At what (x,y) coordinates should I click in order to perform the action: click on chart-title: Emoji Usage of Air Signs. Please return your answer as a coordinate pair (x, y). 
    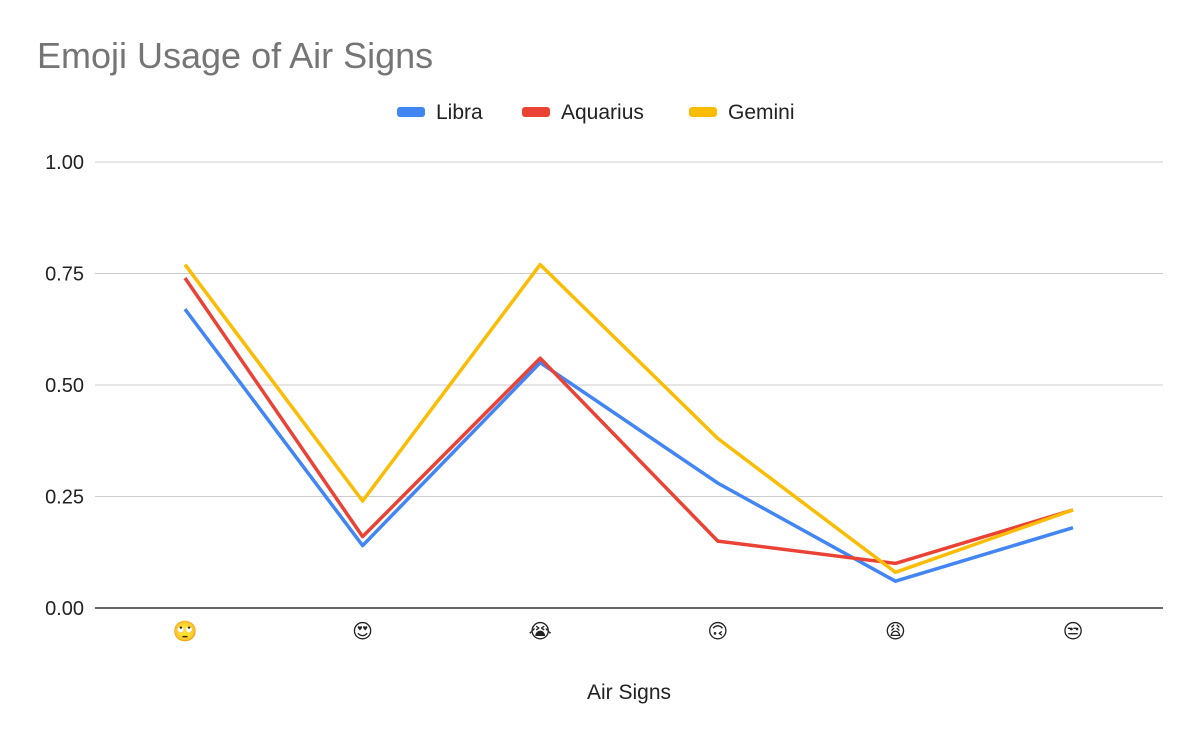
    Looking at the image, I should click on (235, 55).